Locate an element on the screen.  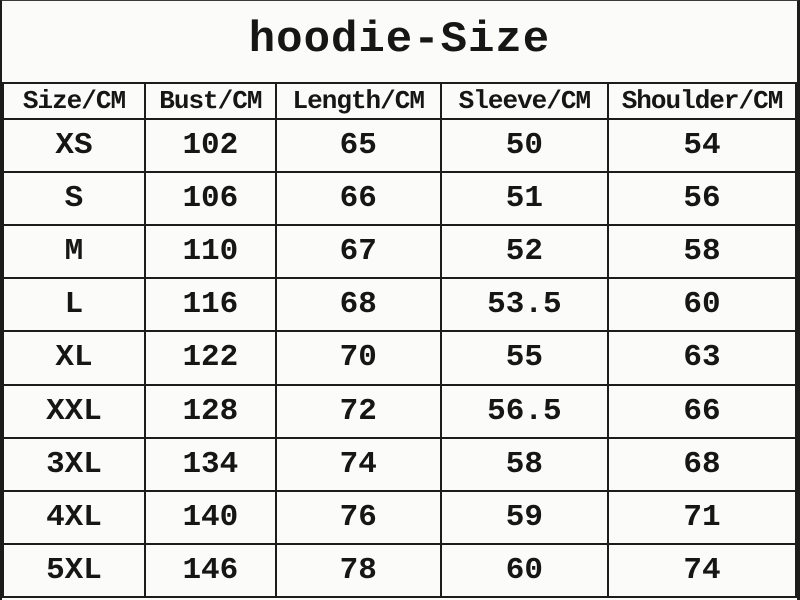
column-header-size: Size/CM is located at coordinates (74, 101).